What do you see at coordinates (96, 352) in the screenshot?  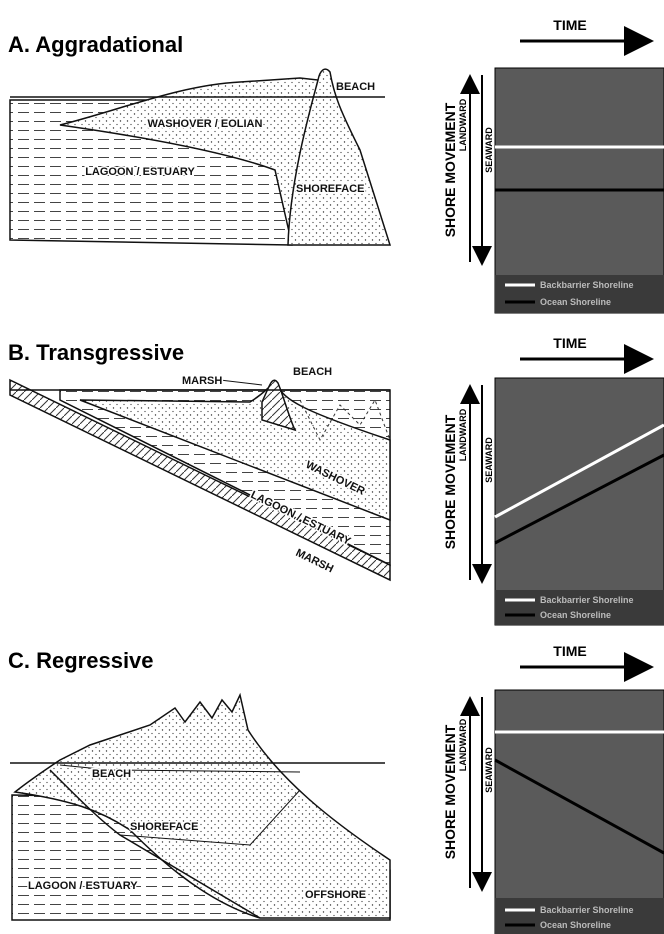 I see `panel-title: B. Transgressive` at bounding box center [96, 352].